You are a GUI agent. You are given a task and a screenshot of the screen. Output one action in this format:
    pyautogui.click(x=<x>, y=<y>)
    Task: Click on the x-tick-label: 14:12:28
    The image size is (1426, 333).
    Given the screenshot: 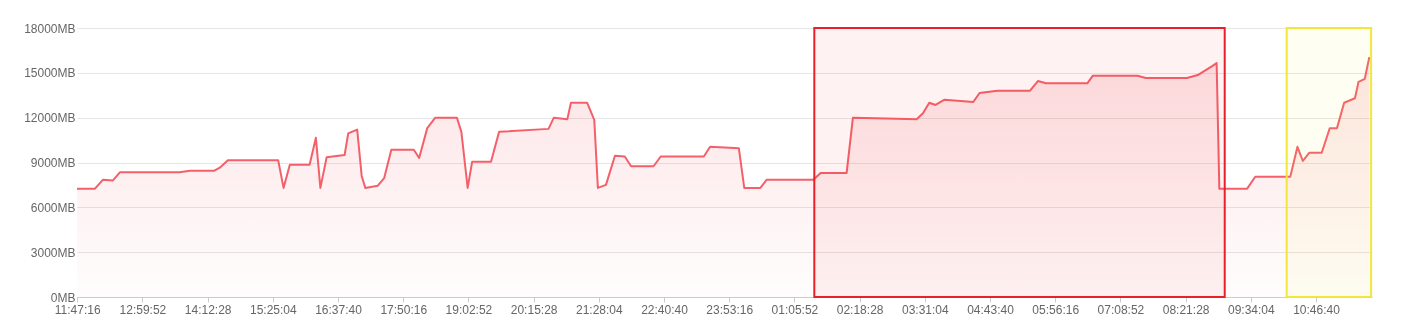 What is the action you would take?
    pyautogui.click(x=208, y=309)
    